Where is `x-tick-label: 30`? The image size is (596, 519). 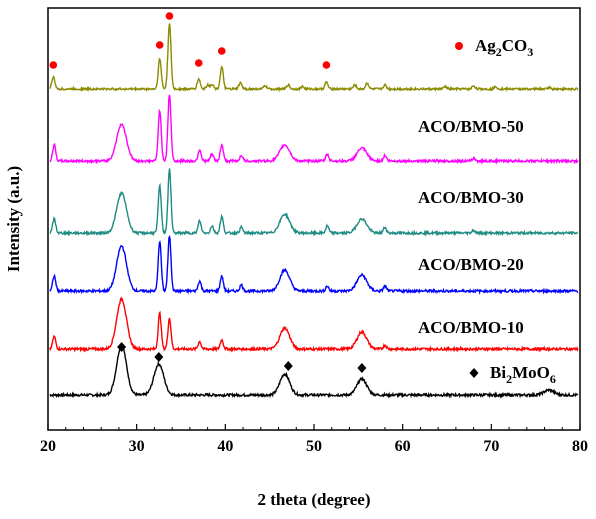 x-tick-label: 30 is located at coordinates (137, 446).